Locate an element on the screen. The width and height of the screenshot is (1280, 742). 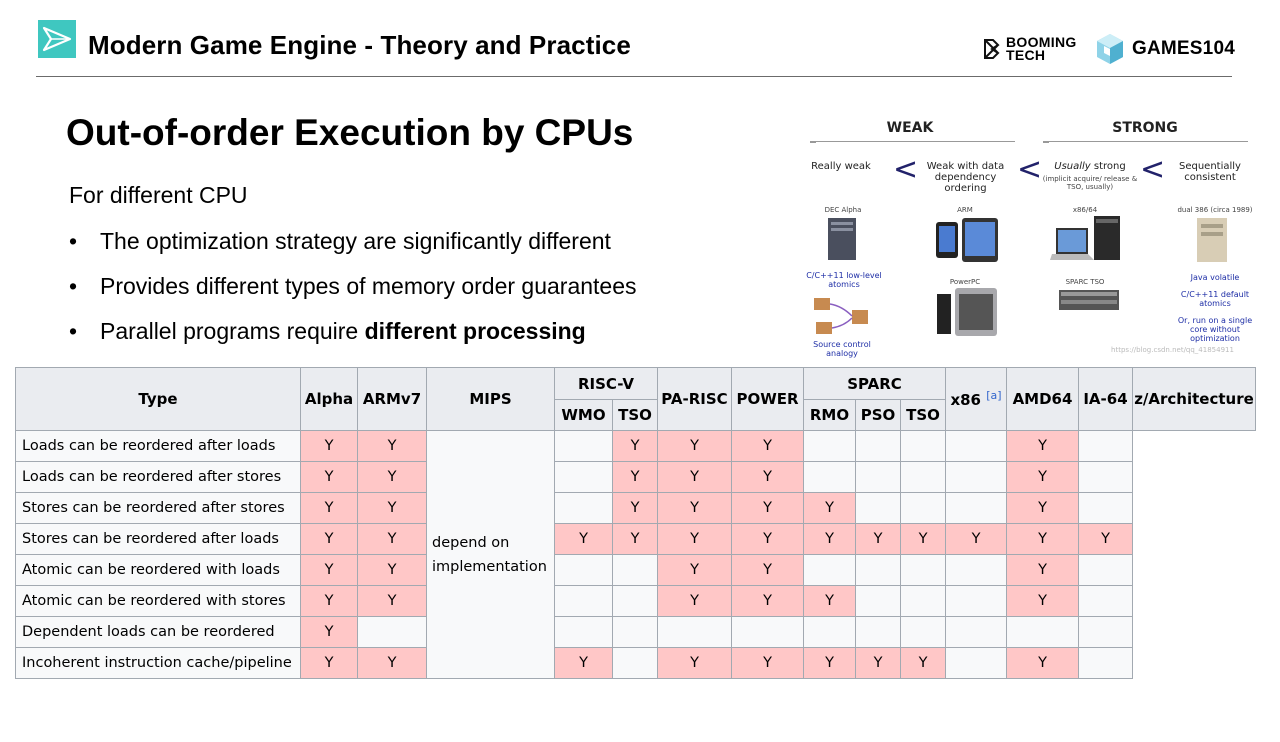
cube-logo-icon is located at coordinates (1110, 49).